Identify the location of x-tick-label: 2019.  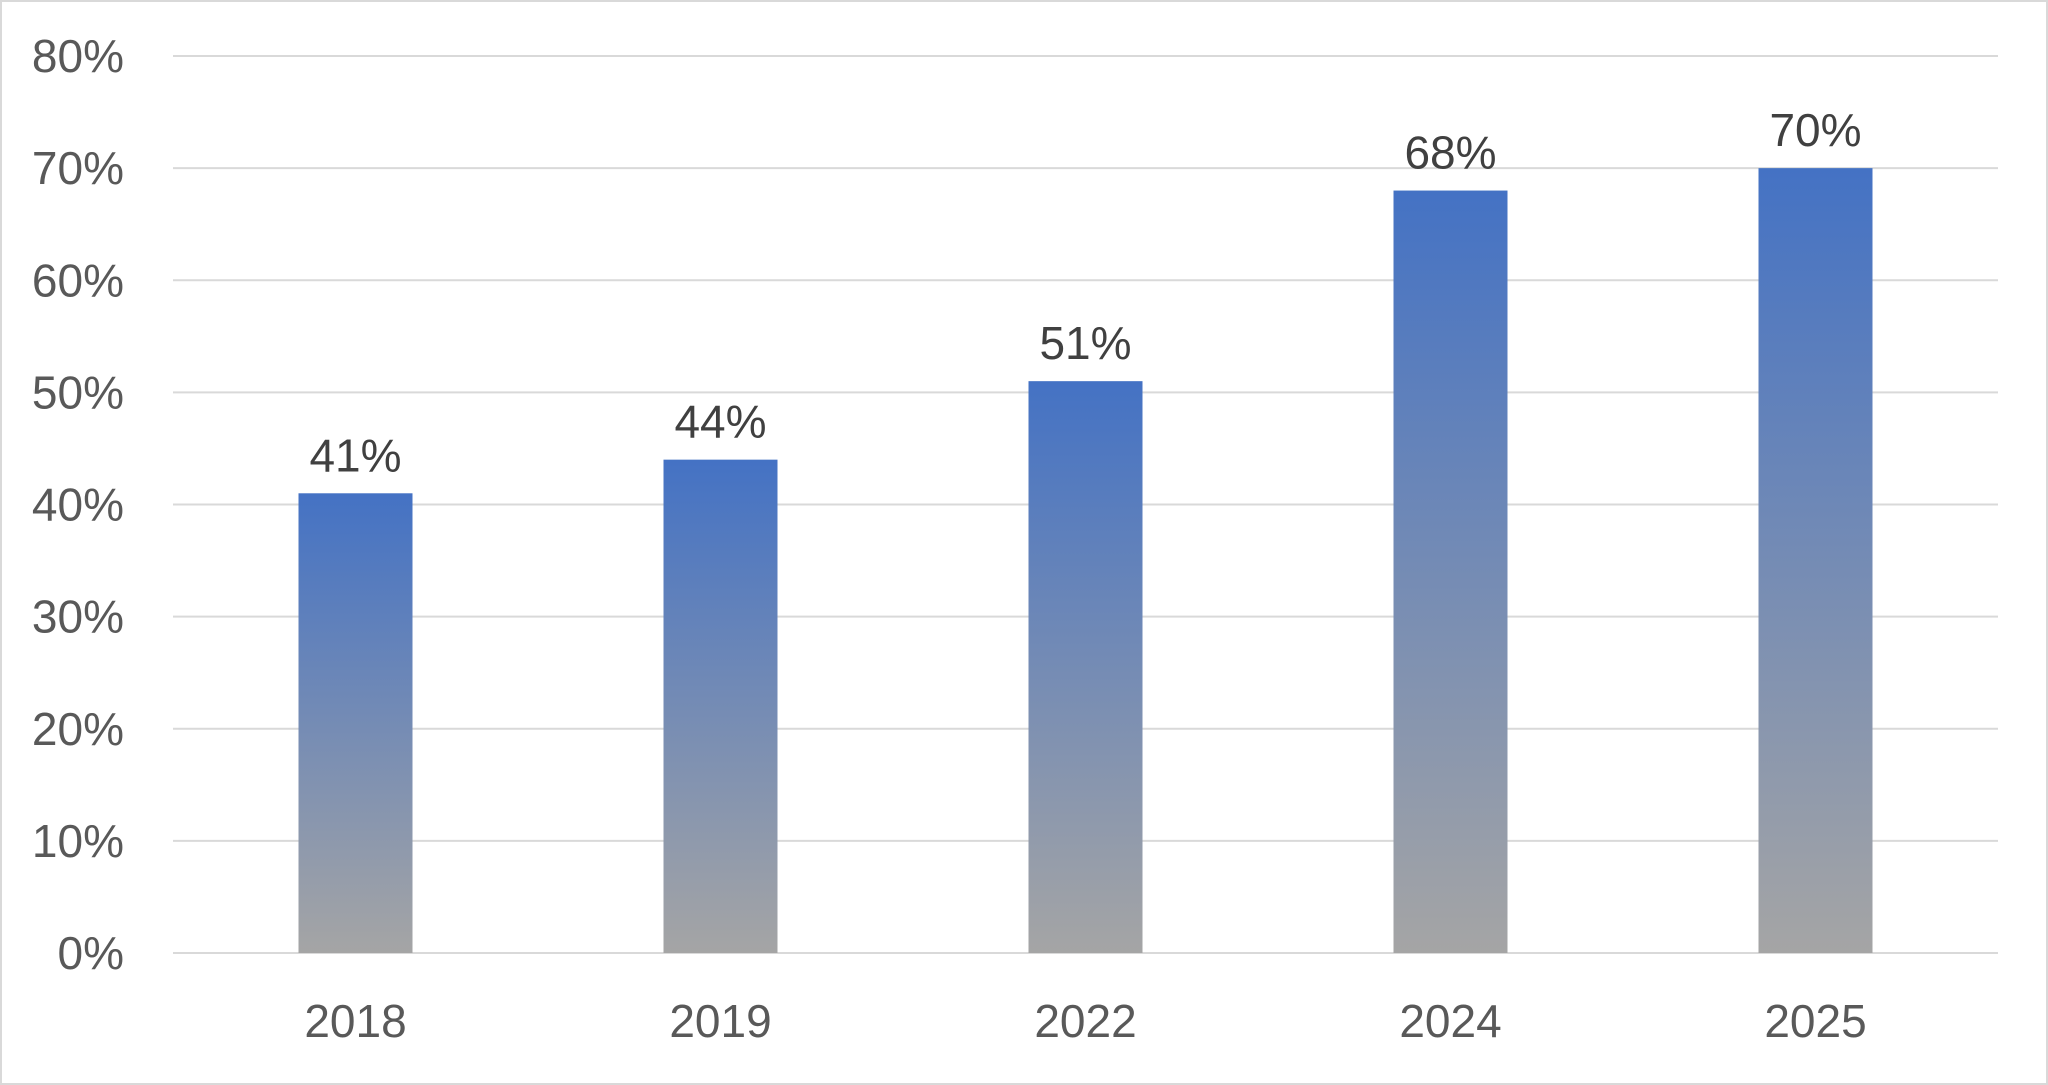
(720, 1021).